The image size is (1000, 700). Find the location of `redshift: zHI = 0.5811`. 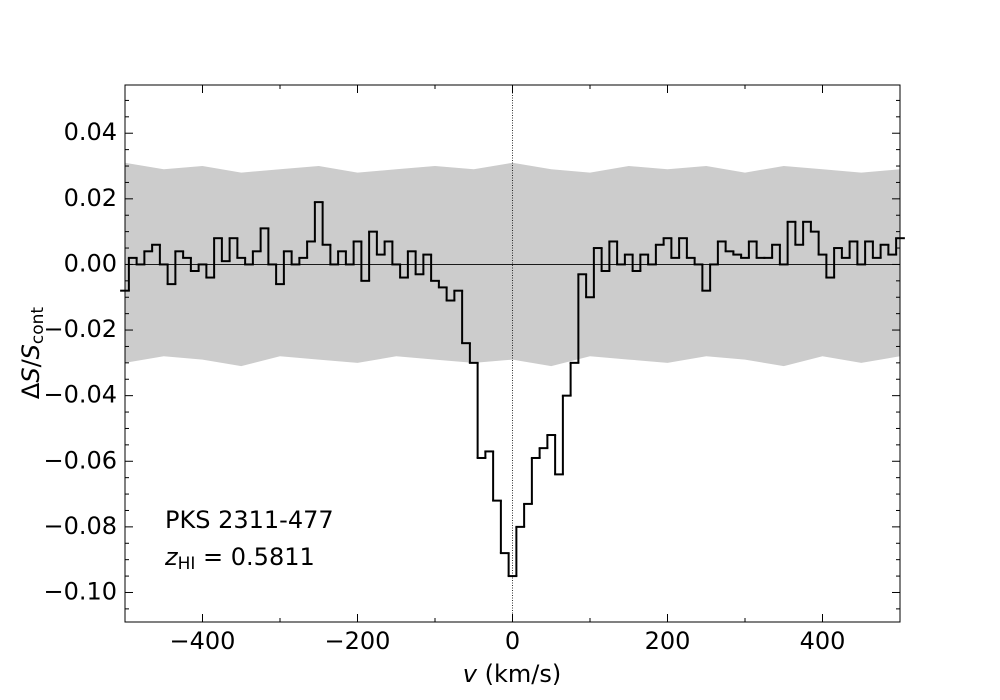

redshift: zHI = 0.5811 is located at coordinates (239, 558).